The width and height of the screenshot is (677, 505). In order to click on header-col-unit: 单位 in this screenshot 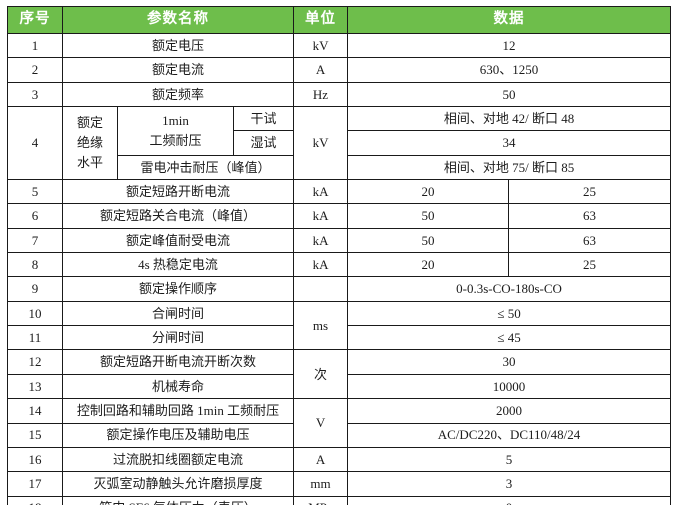, I will do `click(321, 20)`.